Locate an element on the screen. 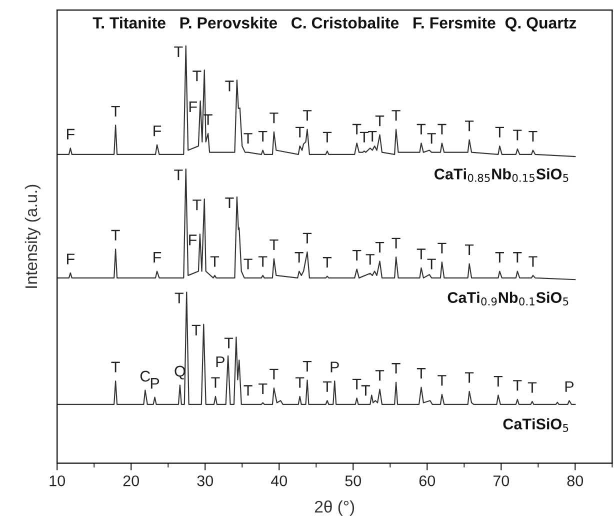  x-tick-label: 80 is located at coordinates (575, 480).